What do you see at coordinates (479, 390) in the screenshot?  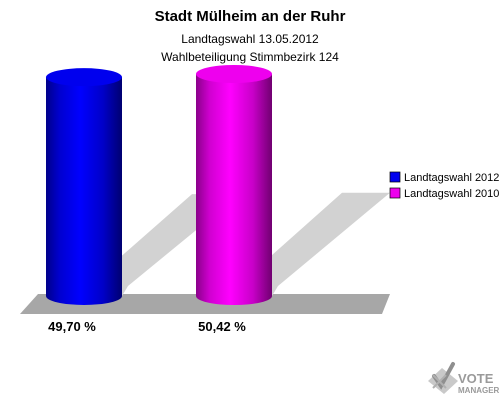 I see `logo-text-manager: MANAGER` at bounding box center [479, 390].